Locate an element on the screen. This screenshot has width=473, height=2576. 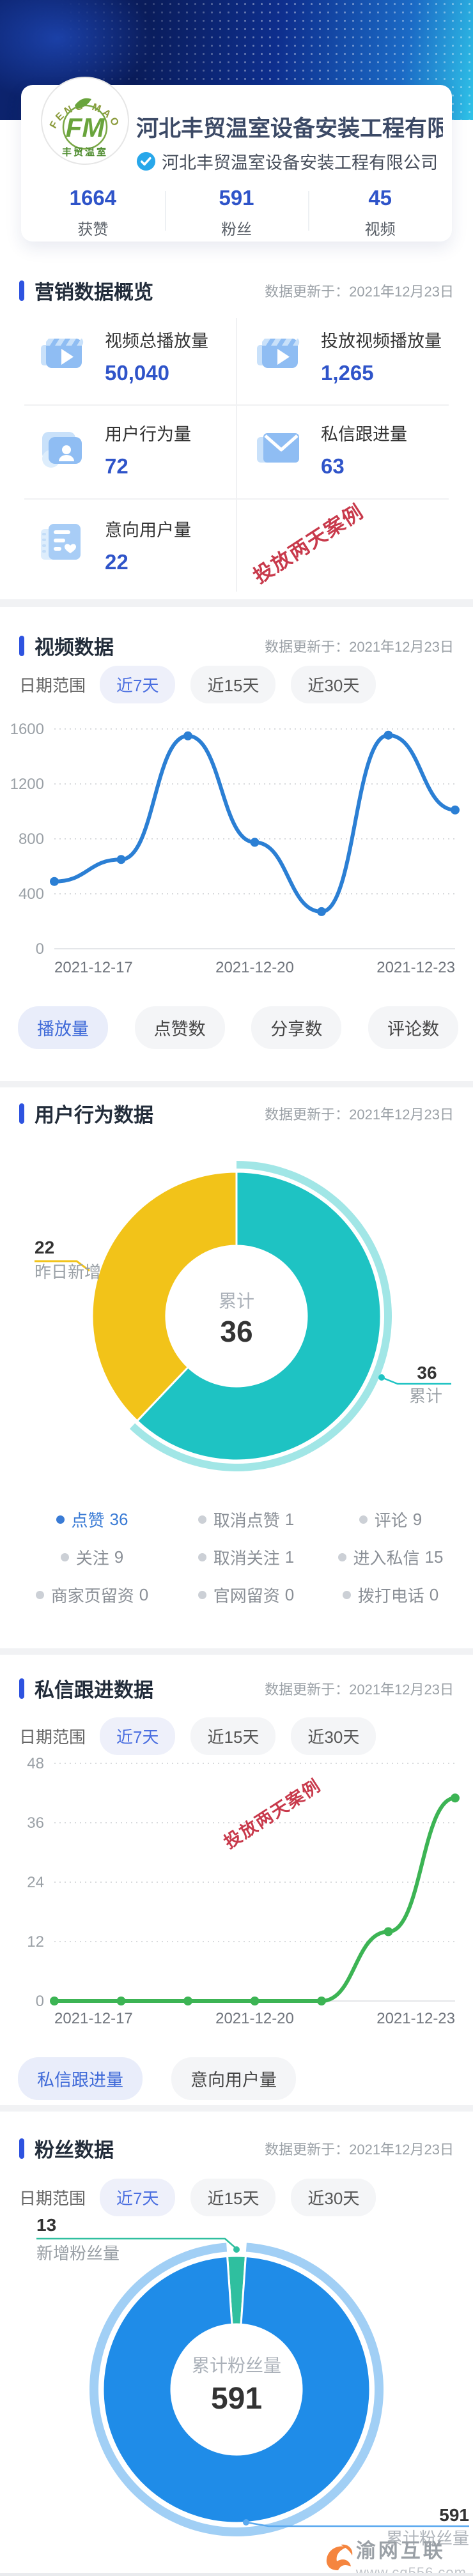
section-title-message: 私信跟进数据 is located at coordinates (94, 1690).